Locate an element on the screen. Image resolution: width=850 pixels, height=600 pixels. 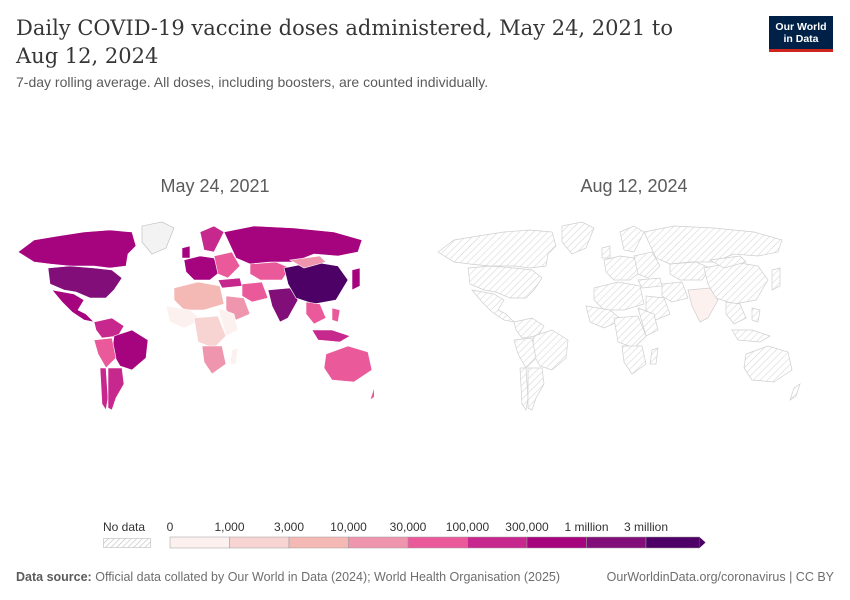
legend-tick-label: 100,000 is located at coordinates (467, 527).